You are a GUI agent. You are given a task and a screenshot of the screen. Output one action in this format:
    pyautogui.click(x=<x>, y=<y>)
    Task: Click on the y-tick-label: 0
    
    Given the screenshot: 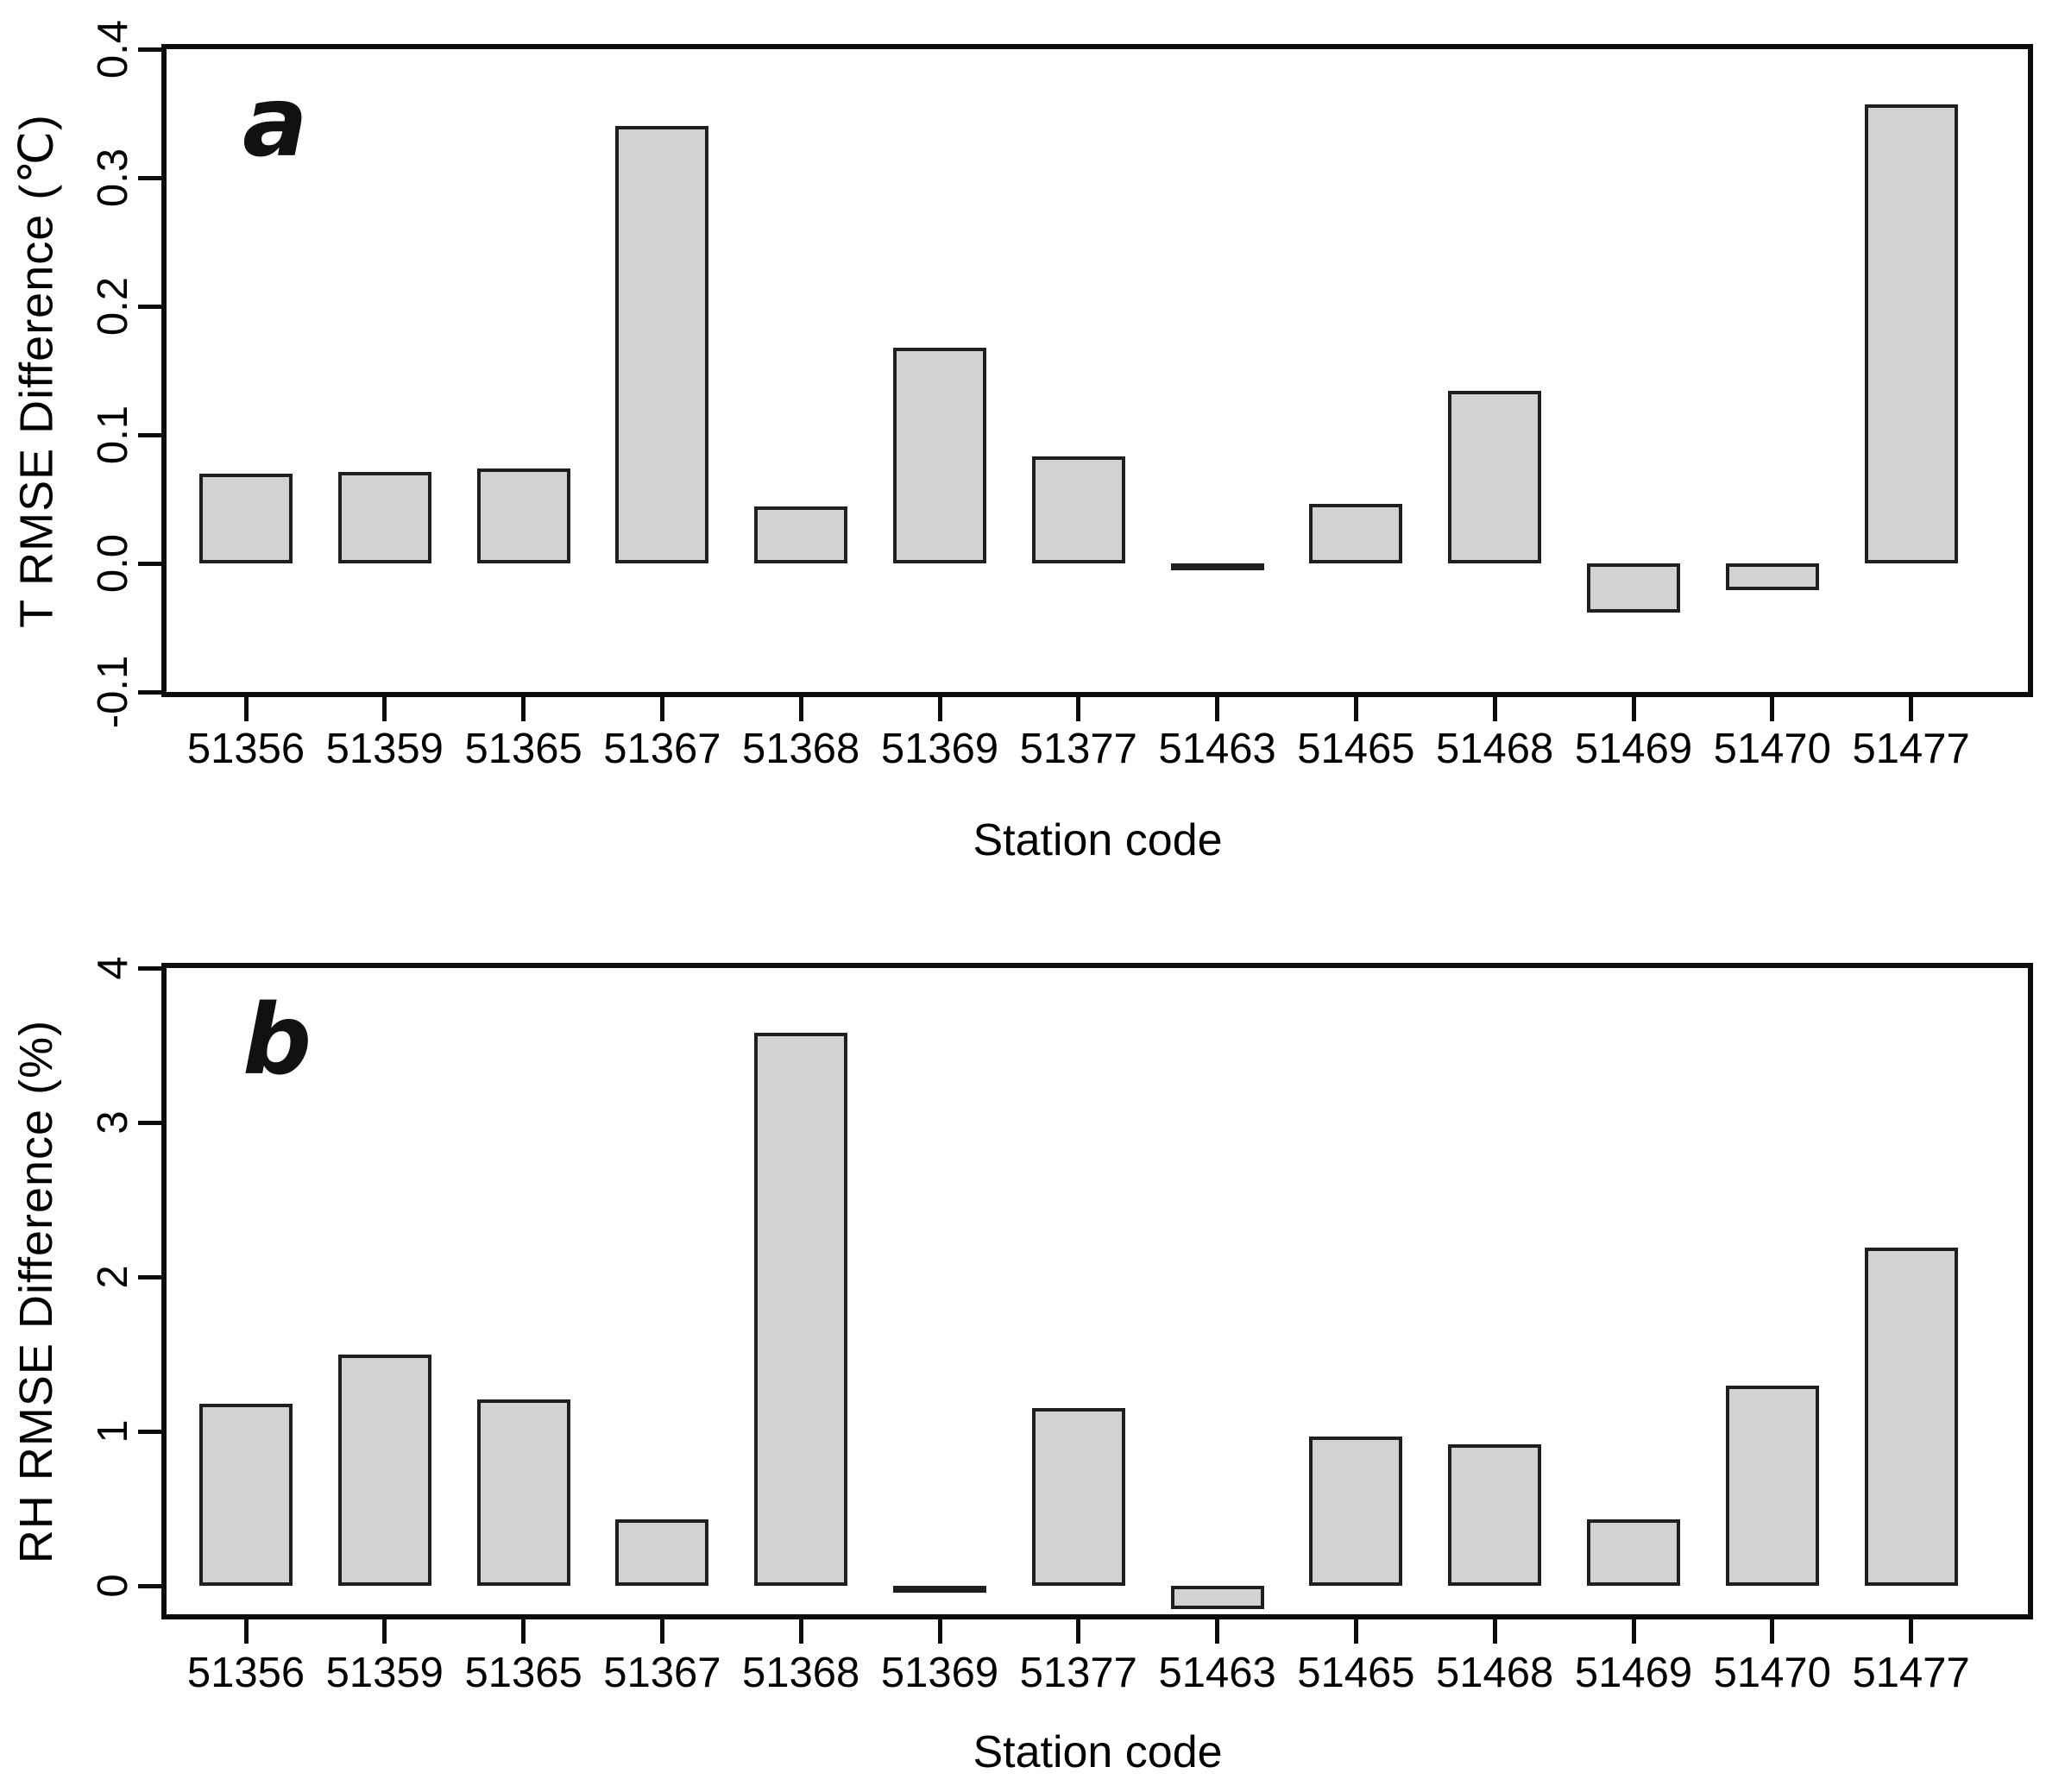 What is the action you would take?
    pyautogui.click(x=113, y=1586)
    